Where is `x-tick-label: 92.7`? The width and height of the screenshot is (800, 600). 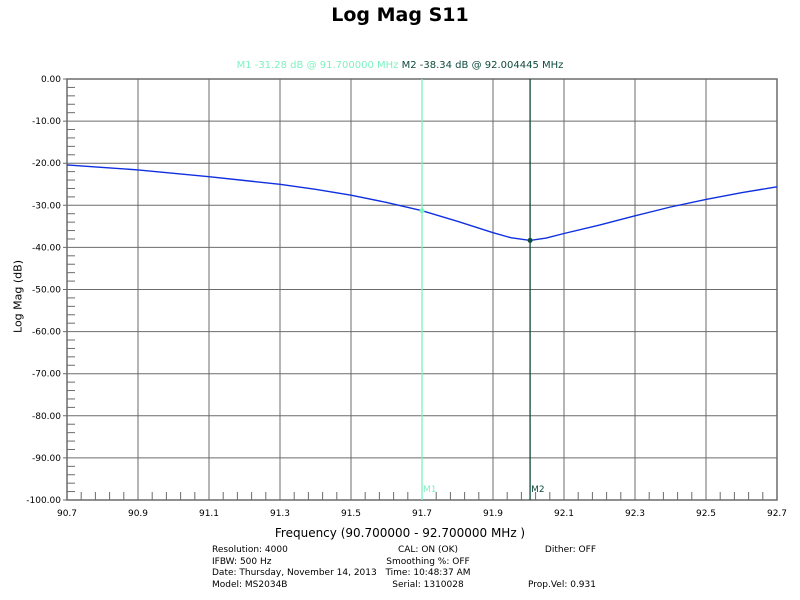
x-tick-label: 92.7 is located at coordinates (777, 514).